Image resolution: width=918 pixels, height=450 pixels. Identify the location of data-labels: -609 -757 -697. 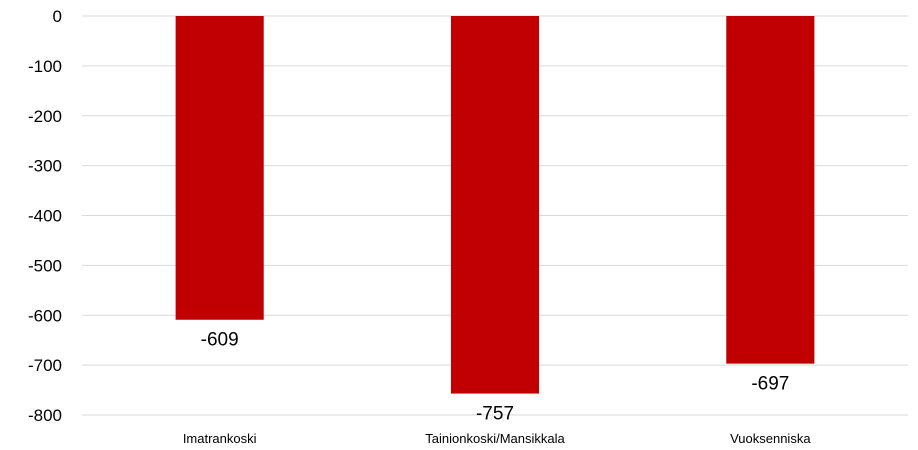
(495, 377).